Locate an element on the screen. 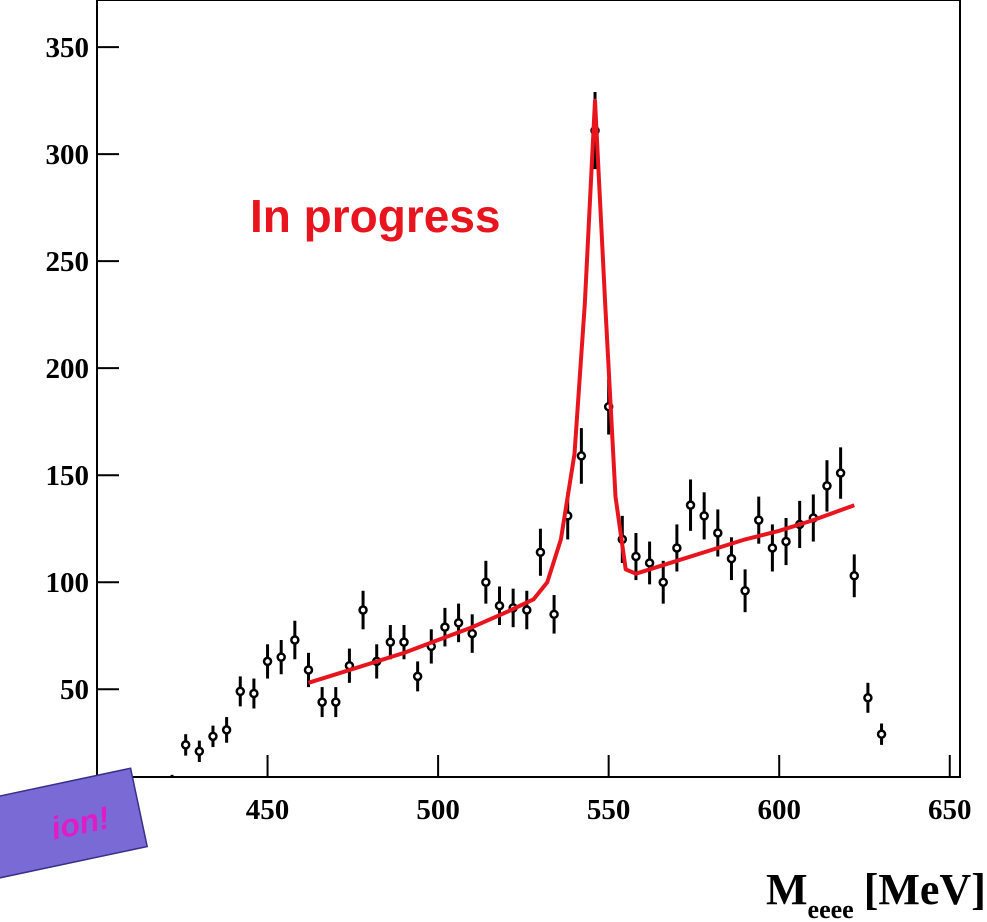  stamp: ion! is located at coordinates (74, 828).